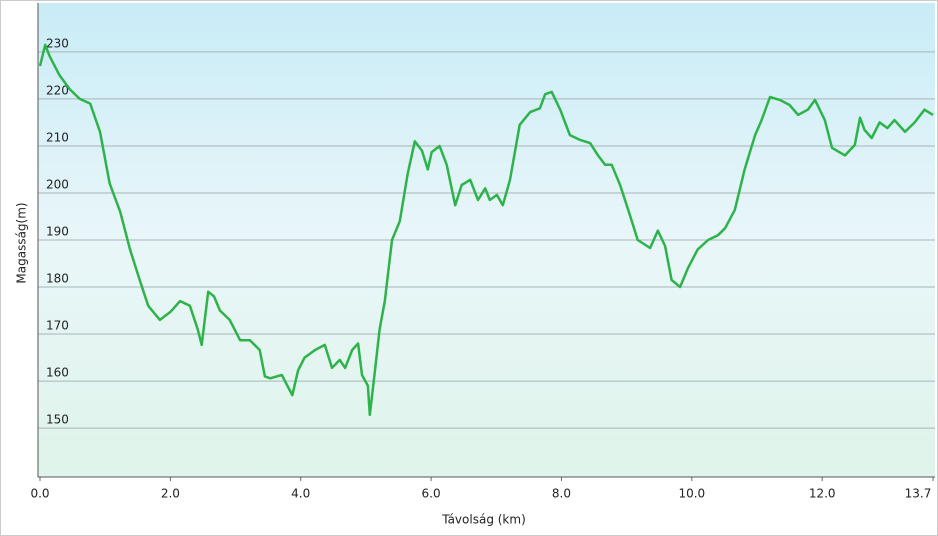 The image size is (938, 536). Describe the element at coordinates (57, 420) in the screenshot. I see `y-tick-label: 150` at that location.